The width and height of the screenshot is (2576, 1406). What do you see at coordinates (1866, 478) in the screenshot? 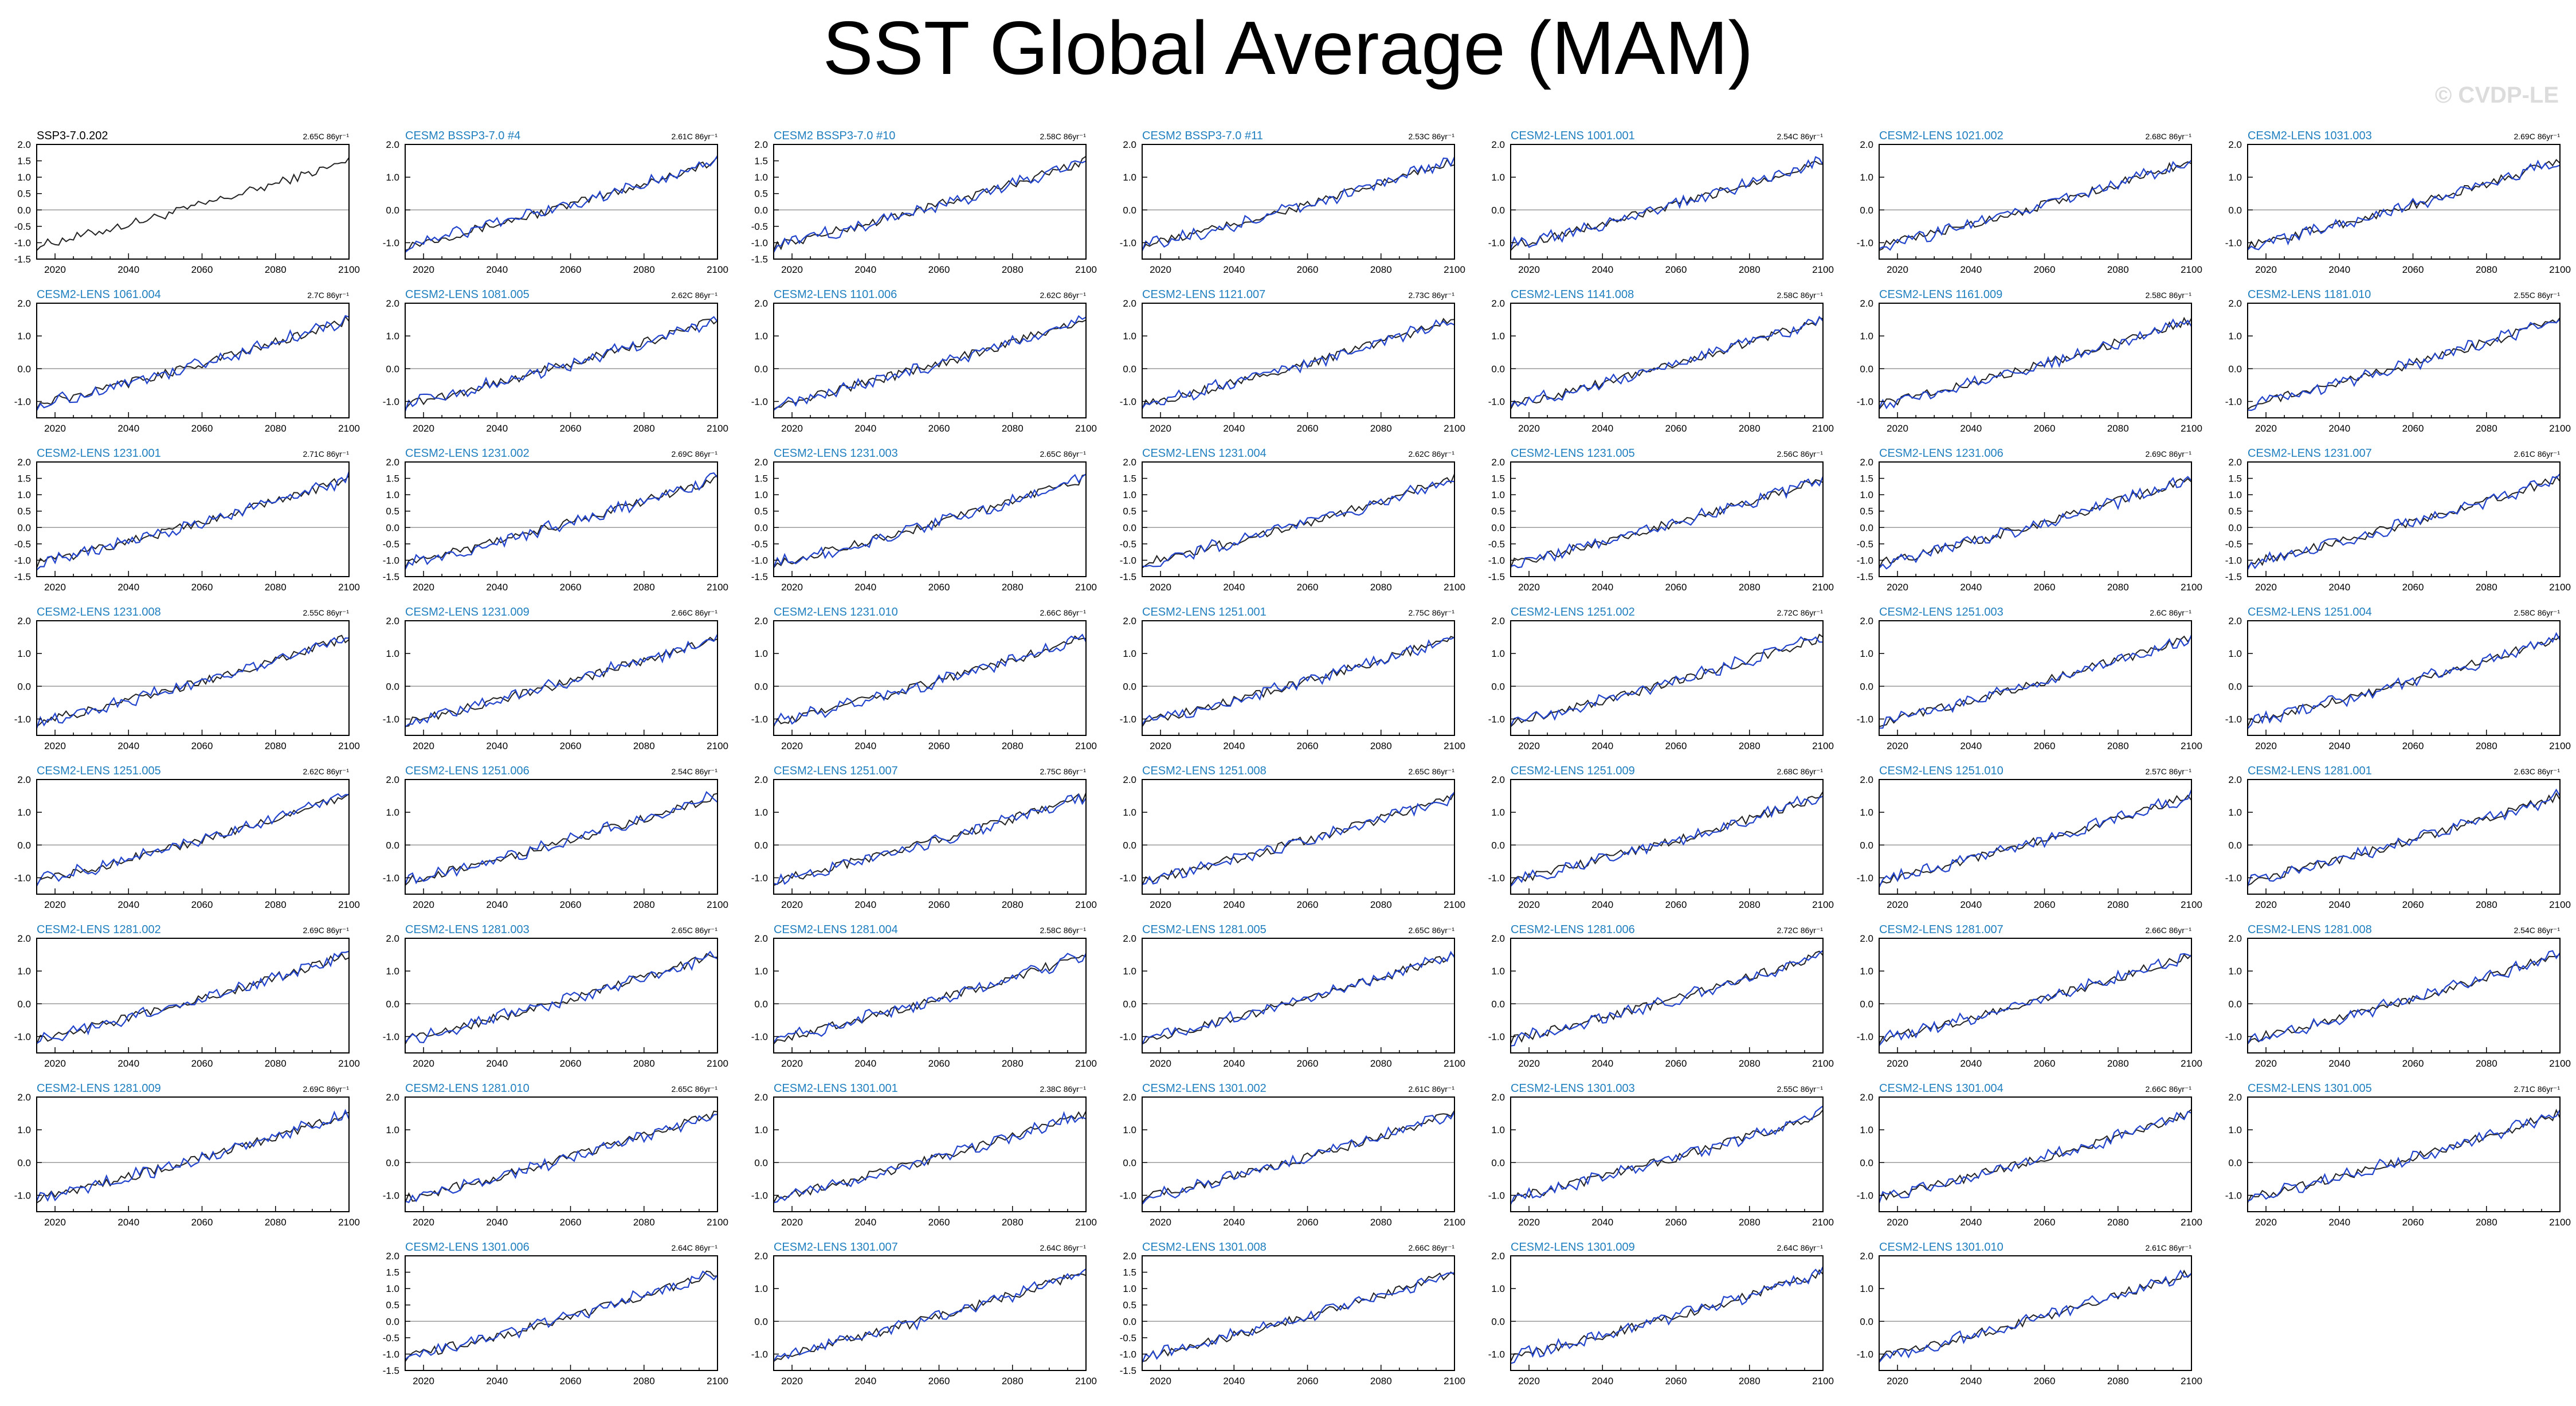
I see `y-tick-label: 1.5` at bounding box center [1866, 478].